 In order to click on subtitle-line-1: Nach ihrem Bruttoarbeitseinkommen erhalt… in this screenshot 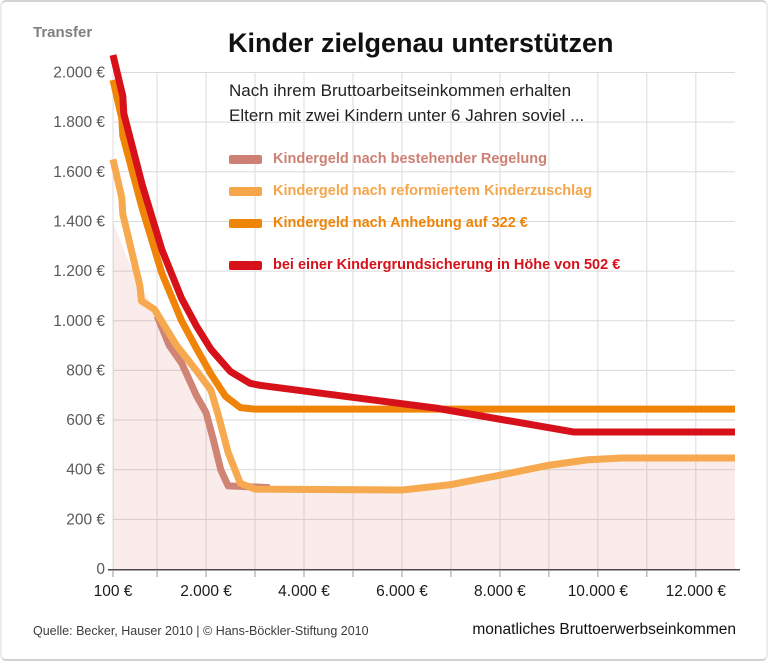, I will do `click(400, 90)`.